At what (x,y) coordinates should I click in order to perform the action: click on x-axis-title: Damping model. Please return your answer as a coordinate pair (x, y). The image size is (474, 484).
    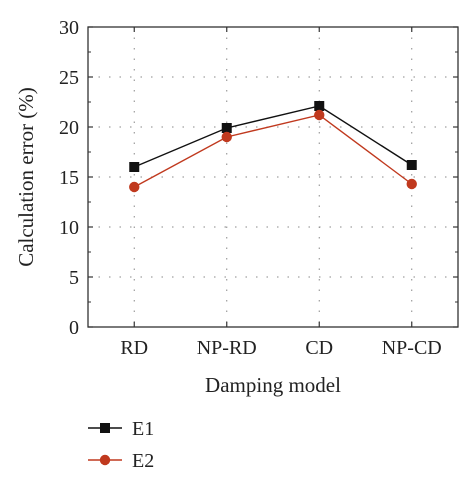
    Looking at the image, I should click on (273, 385).